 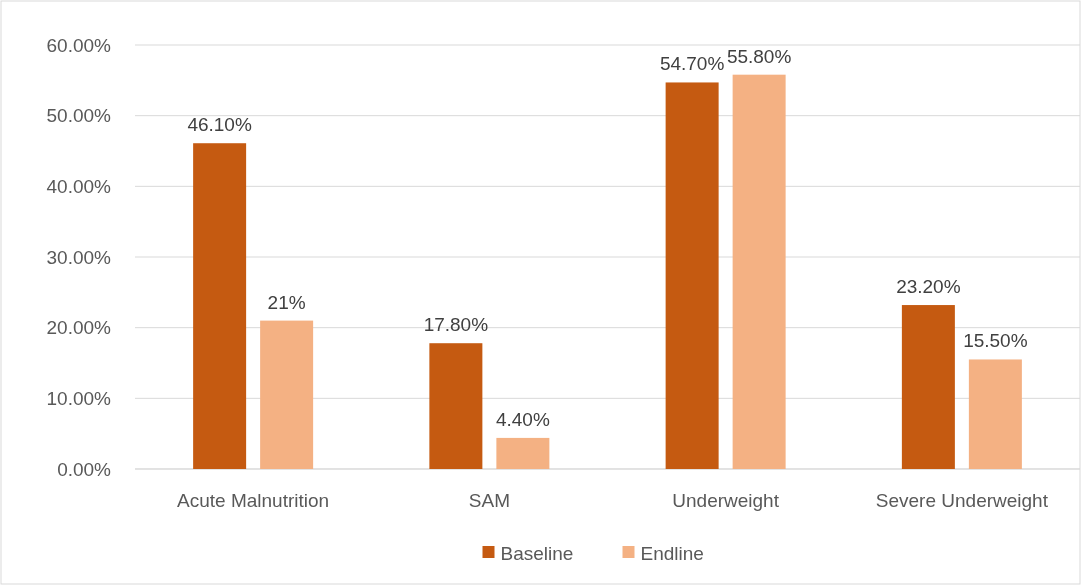 I want to click on y-tick-label: 20.00%, so click(x=79, y=328).